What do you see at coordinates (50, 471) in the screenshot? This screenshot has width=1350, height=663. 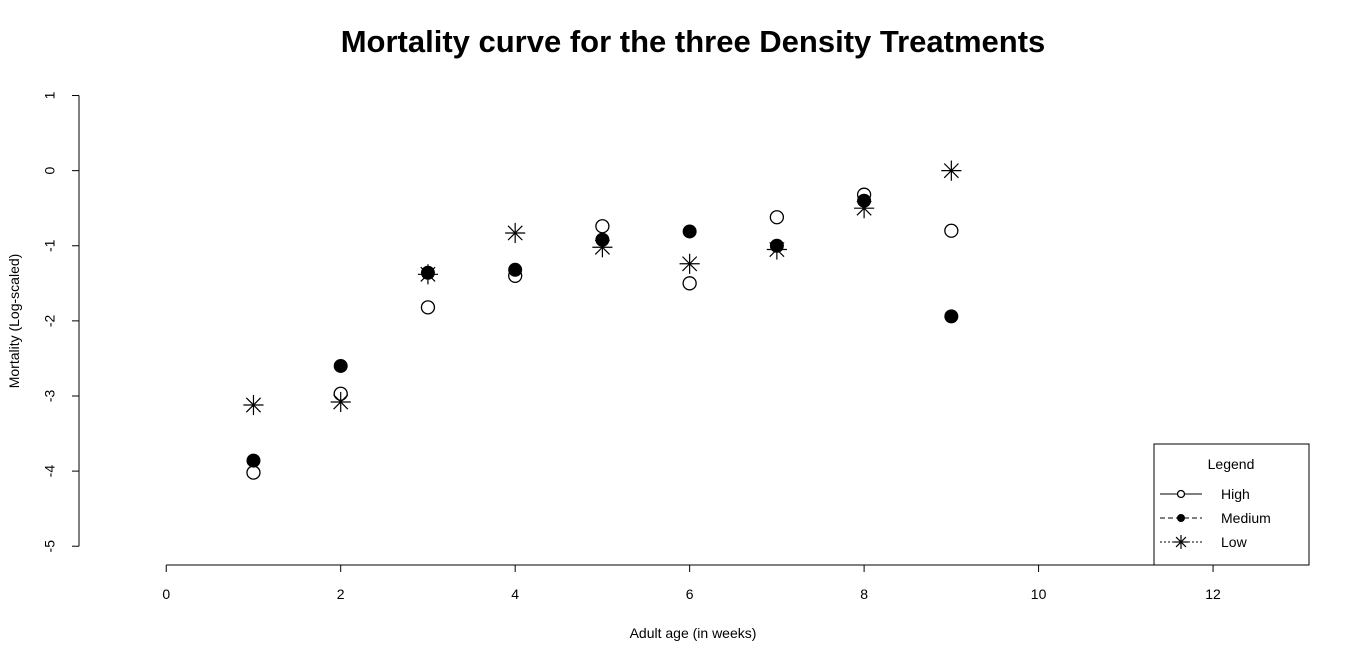 I see `y-tick-label: -4` at bounding box center [50, 471].